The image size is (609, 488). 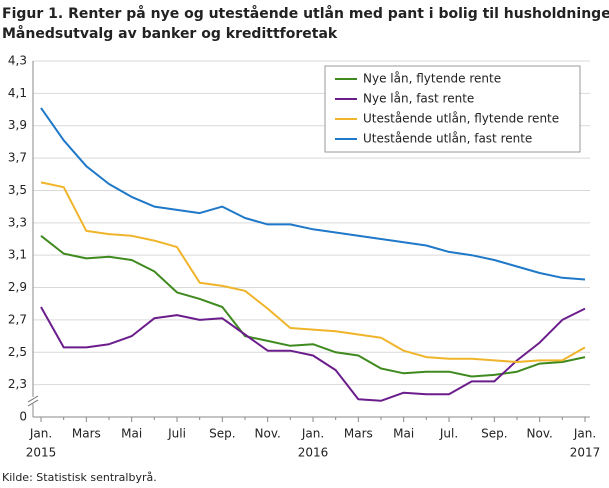 I want to click on y-tick-label: 3,1, so click(x=17, y=255).